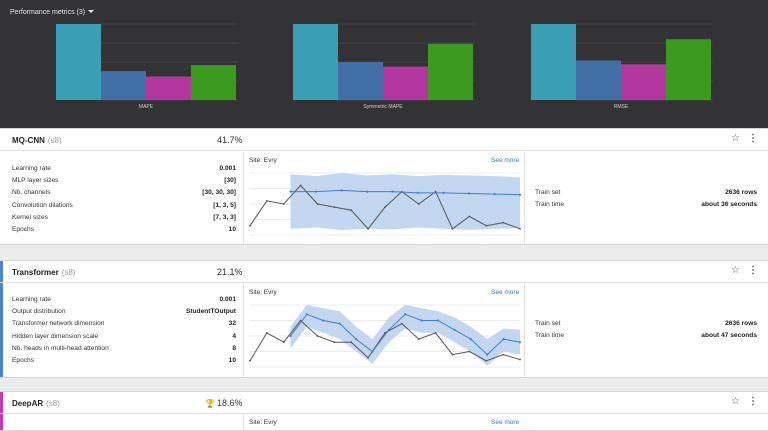 The height and width of the screenshot is (431, 768). Describe the element at coordinates (35, 272) in the screenshot. I see `model-name-text: Transformer` at that location.